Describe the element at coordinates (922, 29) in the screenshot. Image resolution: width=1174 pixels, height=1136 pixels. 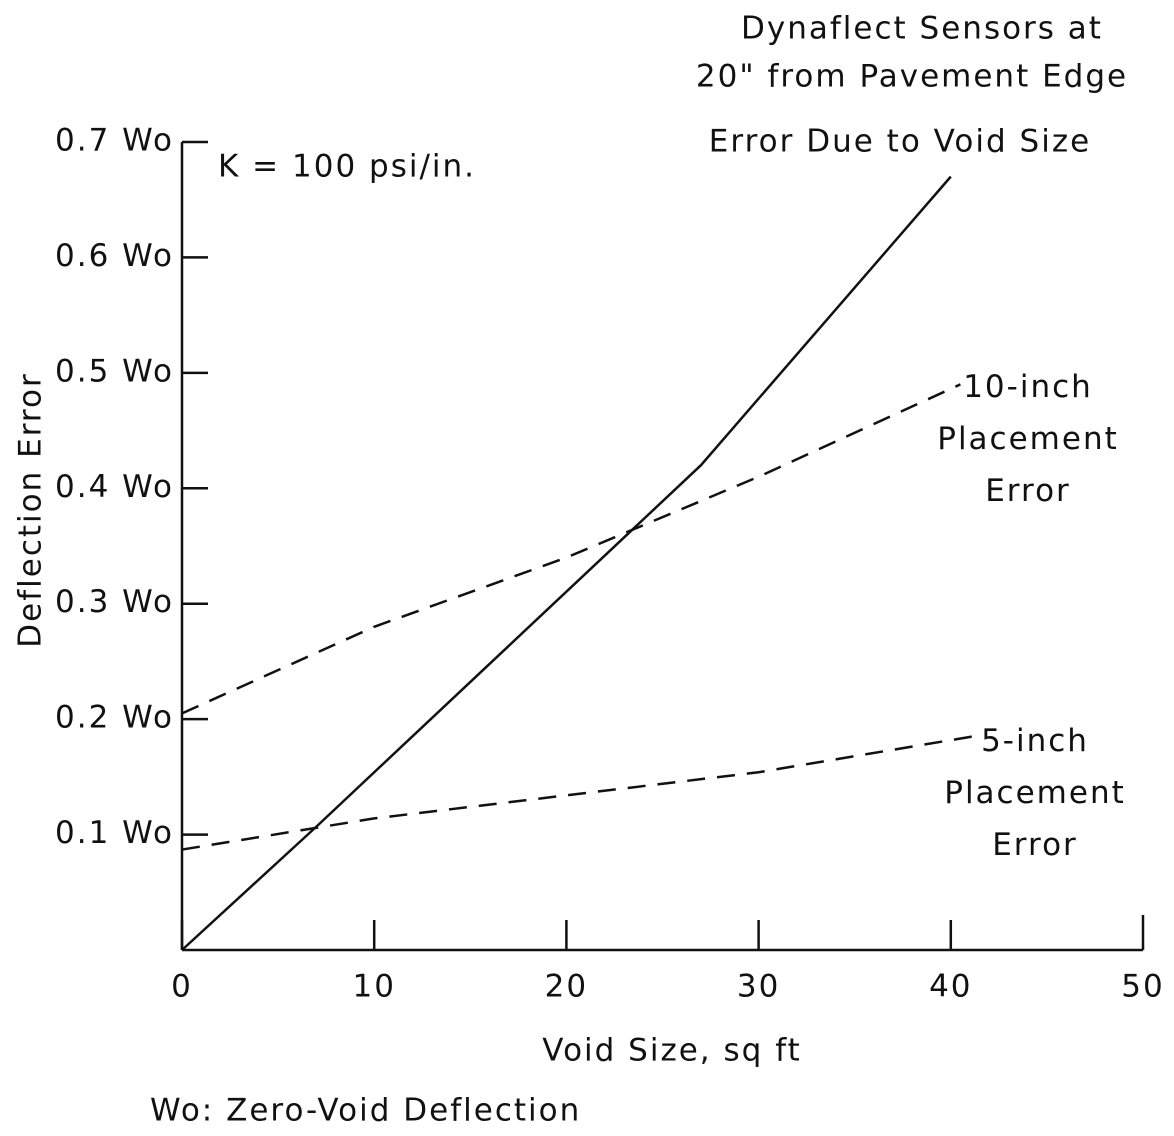
I see `chart-title-line: Dynaflect Sensors at` at that location.